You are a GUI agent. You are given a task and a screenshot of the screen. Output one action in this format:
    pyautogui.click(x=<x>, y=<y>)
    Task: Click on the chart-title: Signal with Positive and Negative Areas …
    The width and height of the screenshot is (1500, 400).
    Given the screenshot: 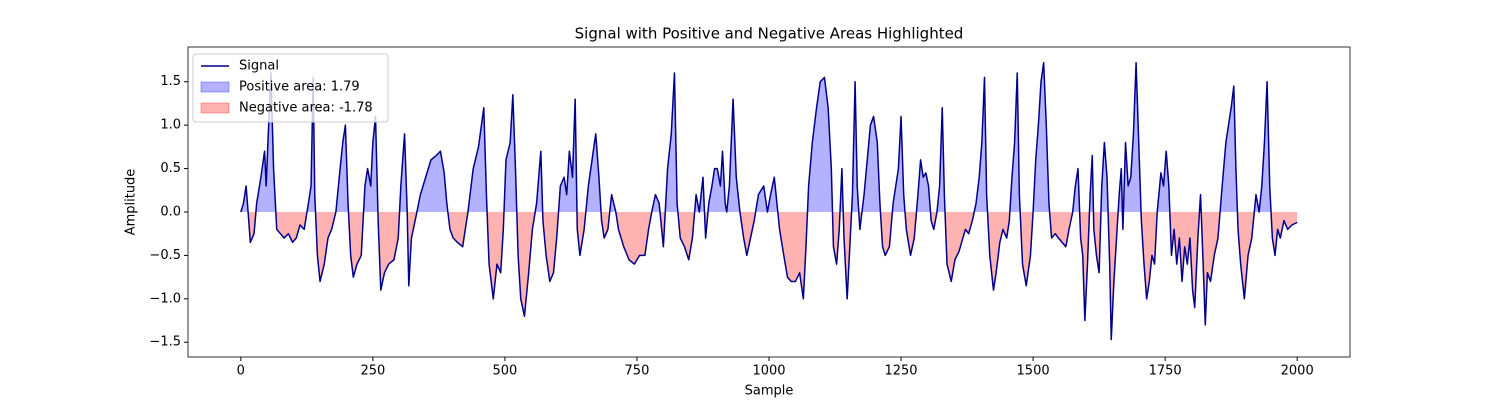 What is the action you would take?
    pyautogui.click(x=769, y=34)
    